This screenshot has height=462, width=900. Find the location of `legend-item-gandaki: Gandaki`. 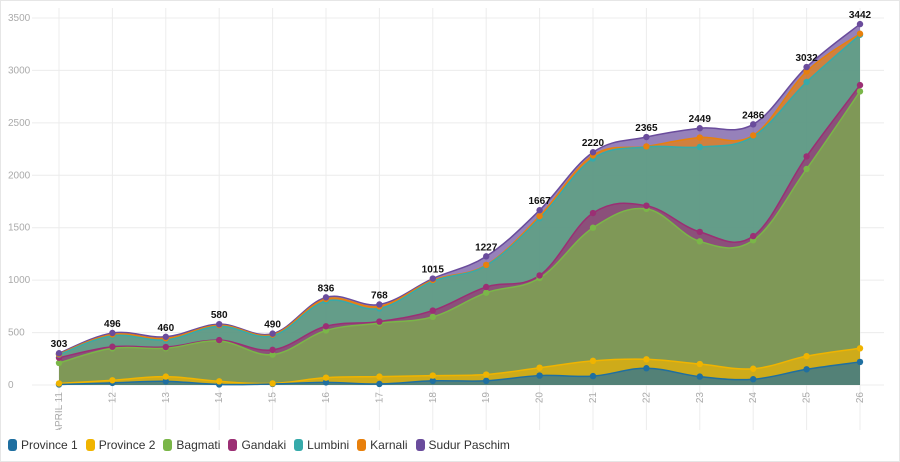

legend-item-gandaki: Gandaki is located at coordinates (257, 445).